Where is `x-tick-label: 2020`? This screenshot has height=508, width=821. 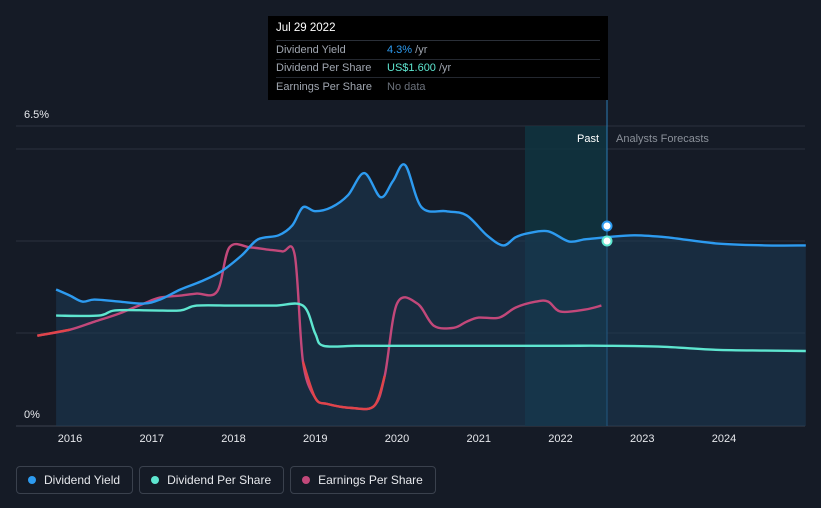
x-tick-label: 2020 is located at coordinates (397, 439).